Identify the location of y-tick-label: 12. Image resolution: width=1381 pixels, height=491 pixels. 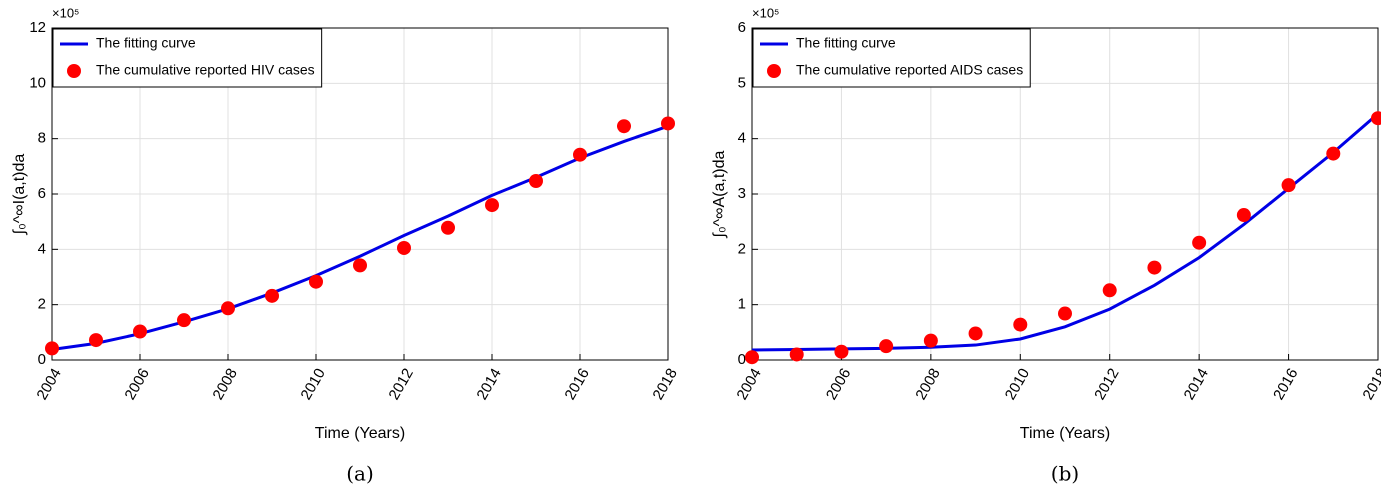
(37, 27).